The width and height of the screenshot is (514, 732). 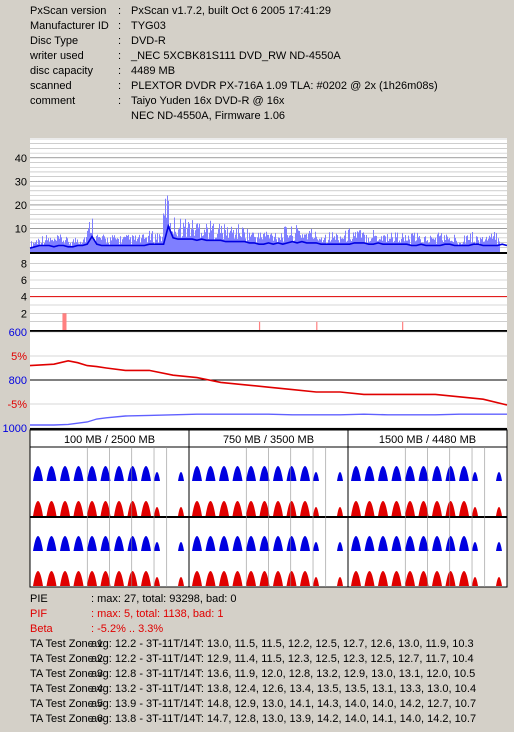 What do you see at coordinates (21, 206) in the screenshot?
I see `y-tick-label: 20` at bounding box center [21, 206].